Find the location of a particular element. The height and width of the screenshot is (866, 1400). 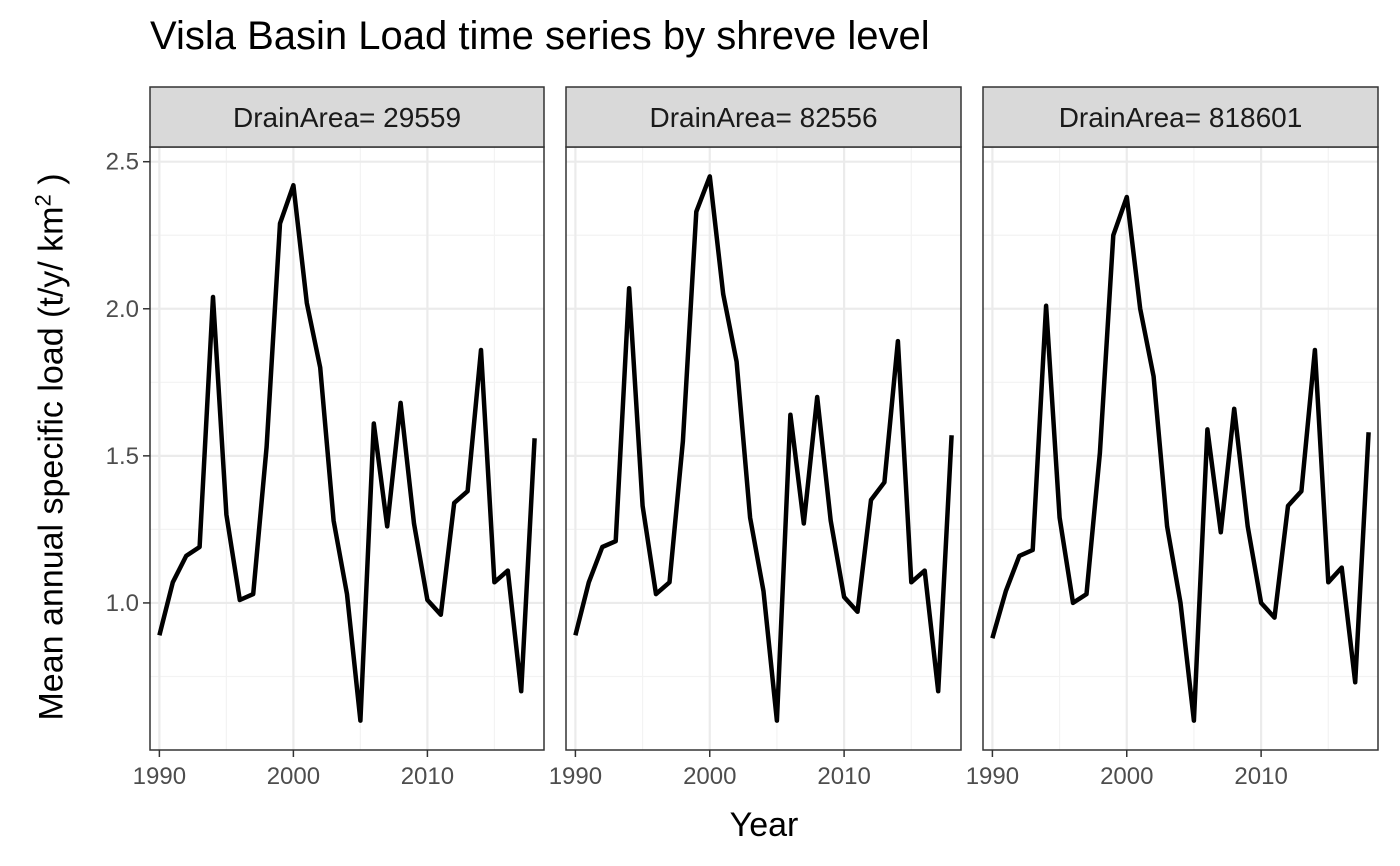

x-axis-label: Year is located at coordinates (764, 825).